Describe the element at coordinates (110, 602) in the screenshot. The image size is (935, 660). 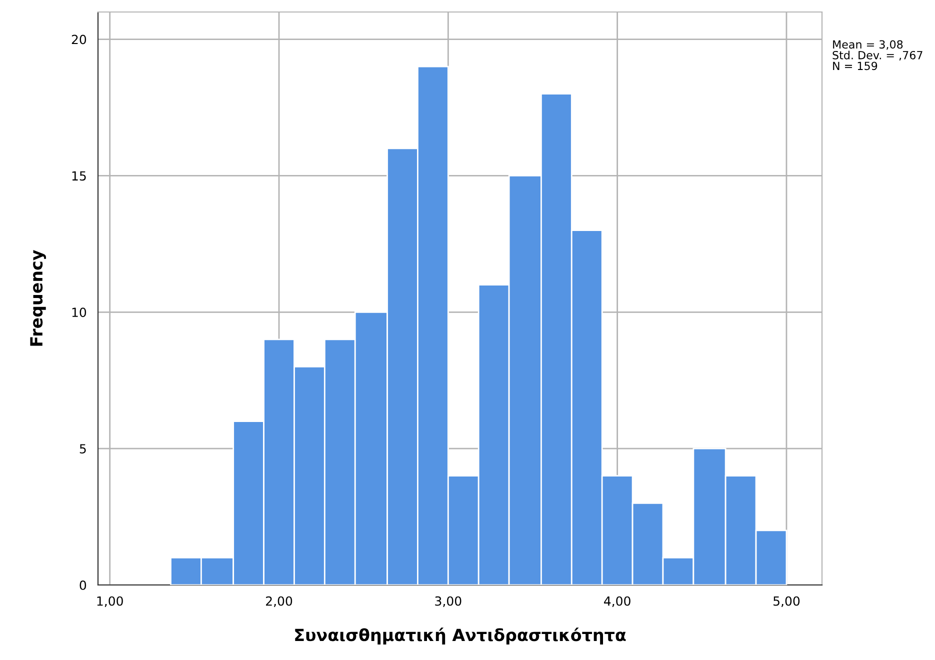
I see `x-tick-label: 1,00` at that location.